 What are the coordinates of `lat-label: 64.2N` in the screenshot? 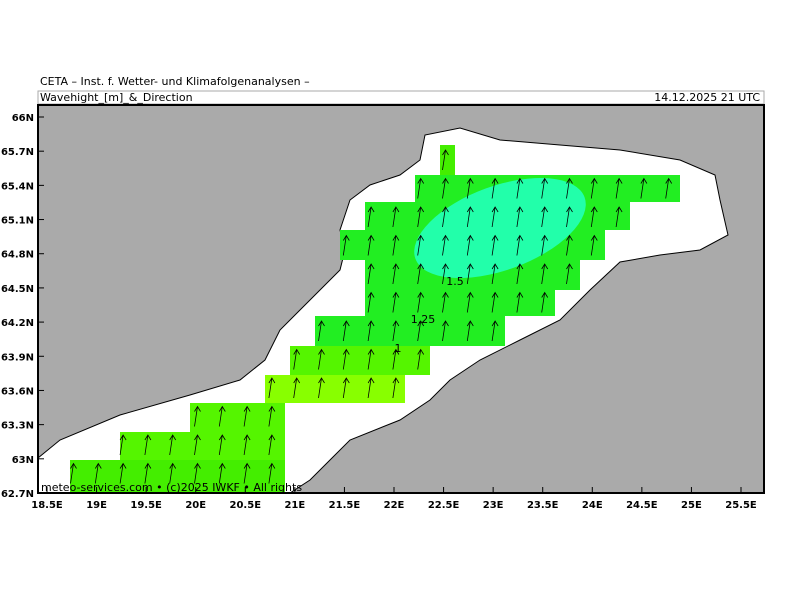 It's located at (17, 323).